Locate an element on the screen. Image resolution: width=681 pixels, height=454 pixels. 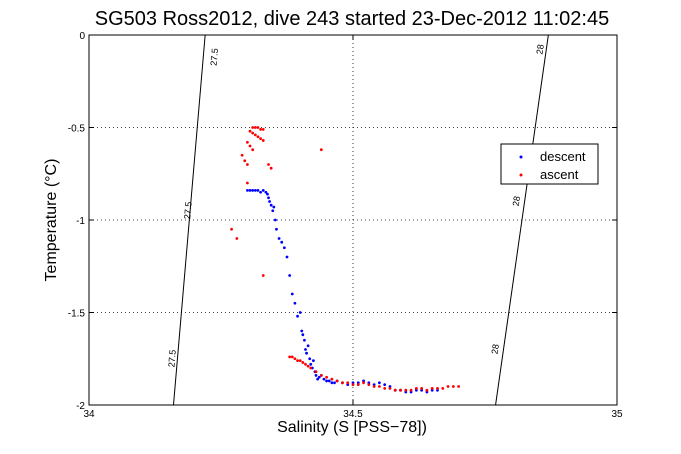
legend: descent ascent is located at coordinates (549, 164).